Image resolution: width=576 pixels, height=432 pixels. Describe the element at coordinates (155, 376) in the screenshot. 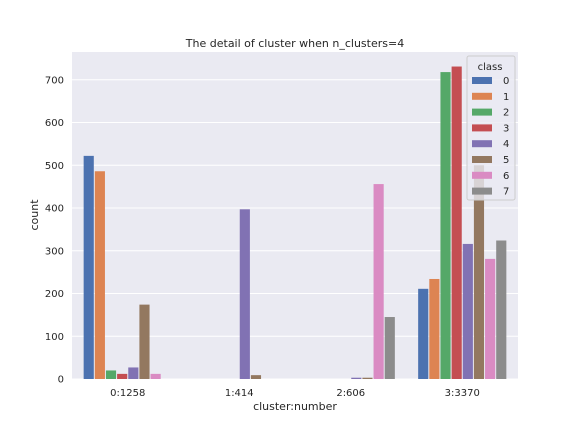

I see `bar-0:1258-class-6` at that location.